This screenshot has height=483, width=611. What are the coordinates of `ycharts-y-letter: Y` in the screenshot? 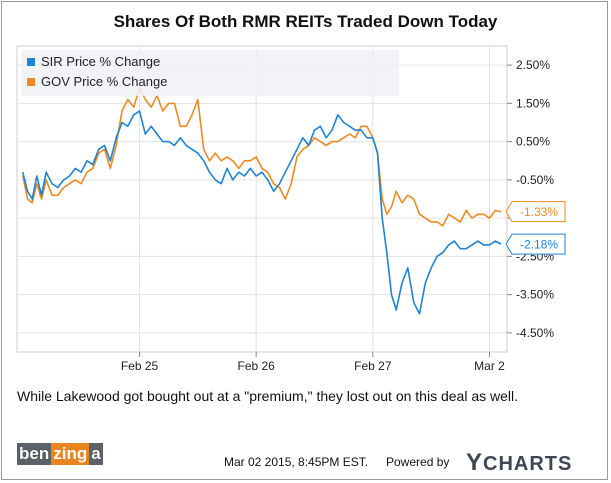 It's located at (475, 462).